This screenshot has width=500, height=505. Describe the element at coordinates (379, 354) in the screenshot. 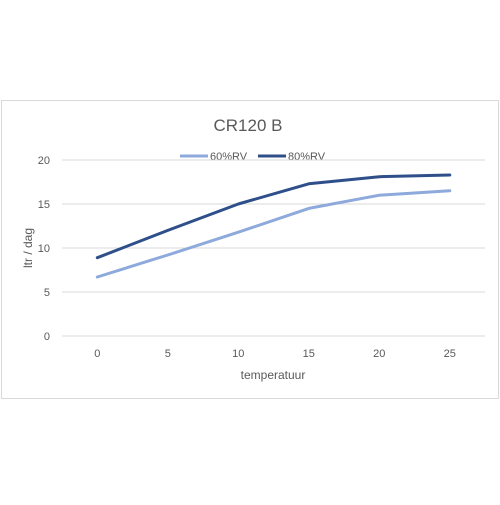

I see `x-tick-label: 20` at that location.